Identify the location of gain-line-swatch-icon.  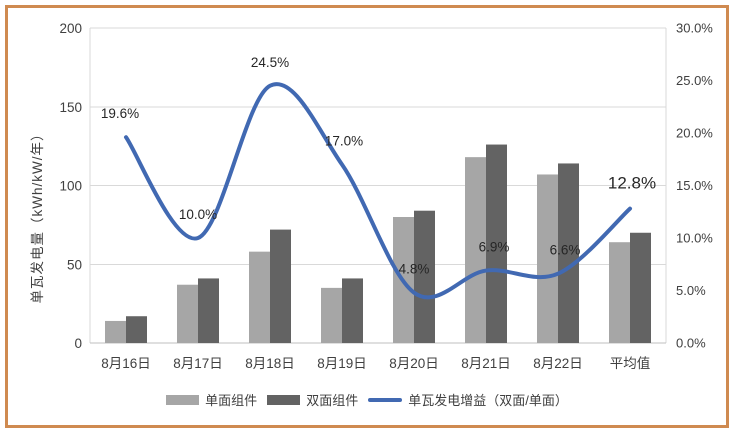
(385, 399).